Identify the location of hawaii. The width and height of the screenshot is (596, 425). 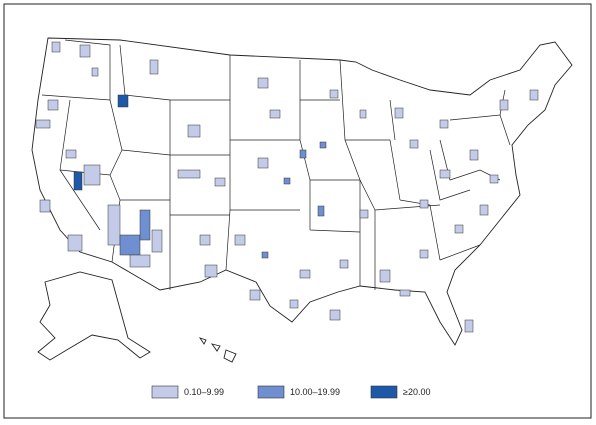
(217, 350).